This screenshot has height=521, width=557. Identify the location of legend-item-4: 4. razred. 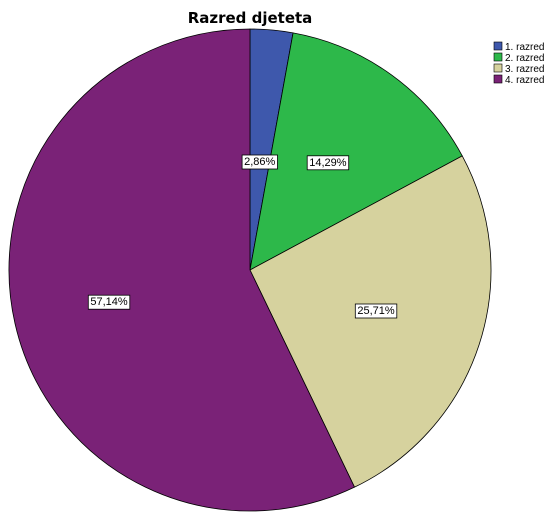
(518, 80).